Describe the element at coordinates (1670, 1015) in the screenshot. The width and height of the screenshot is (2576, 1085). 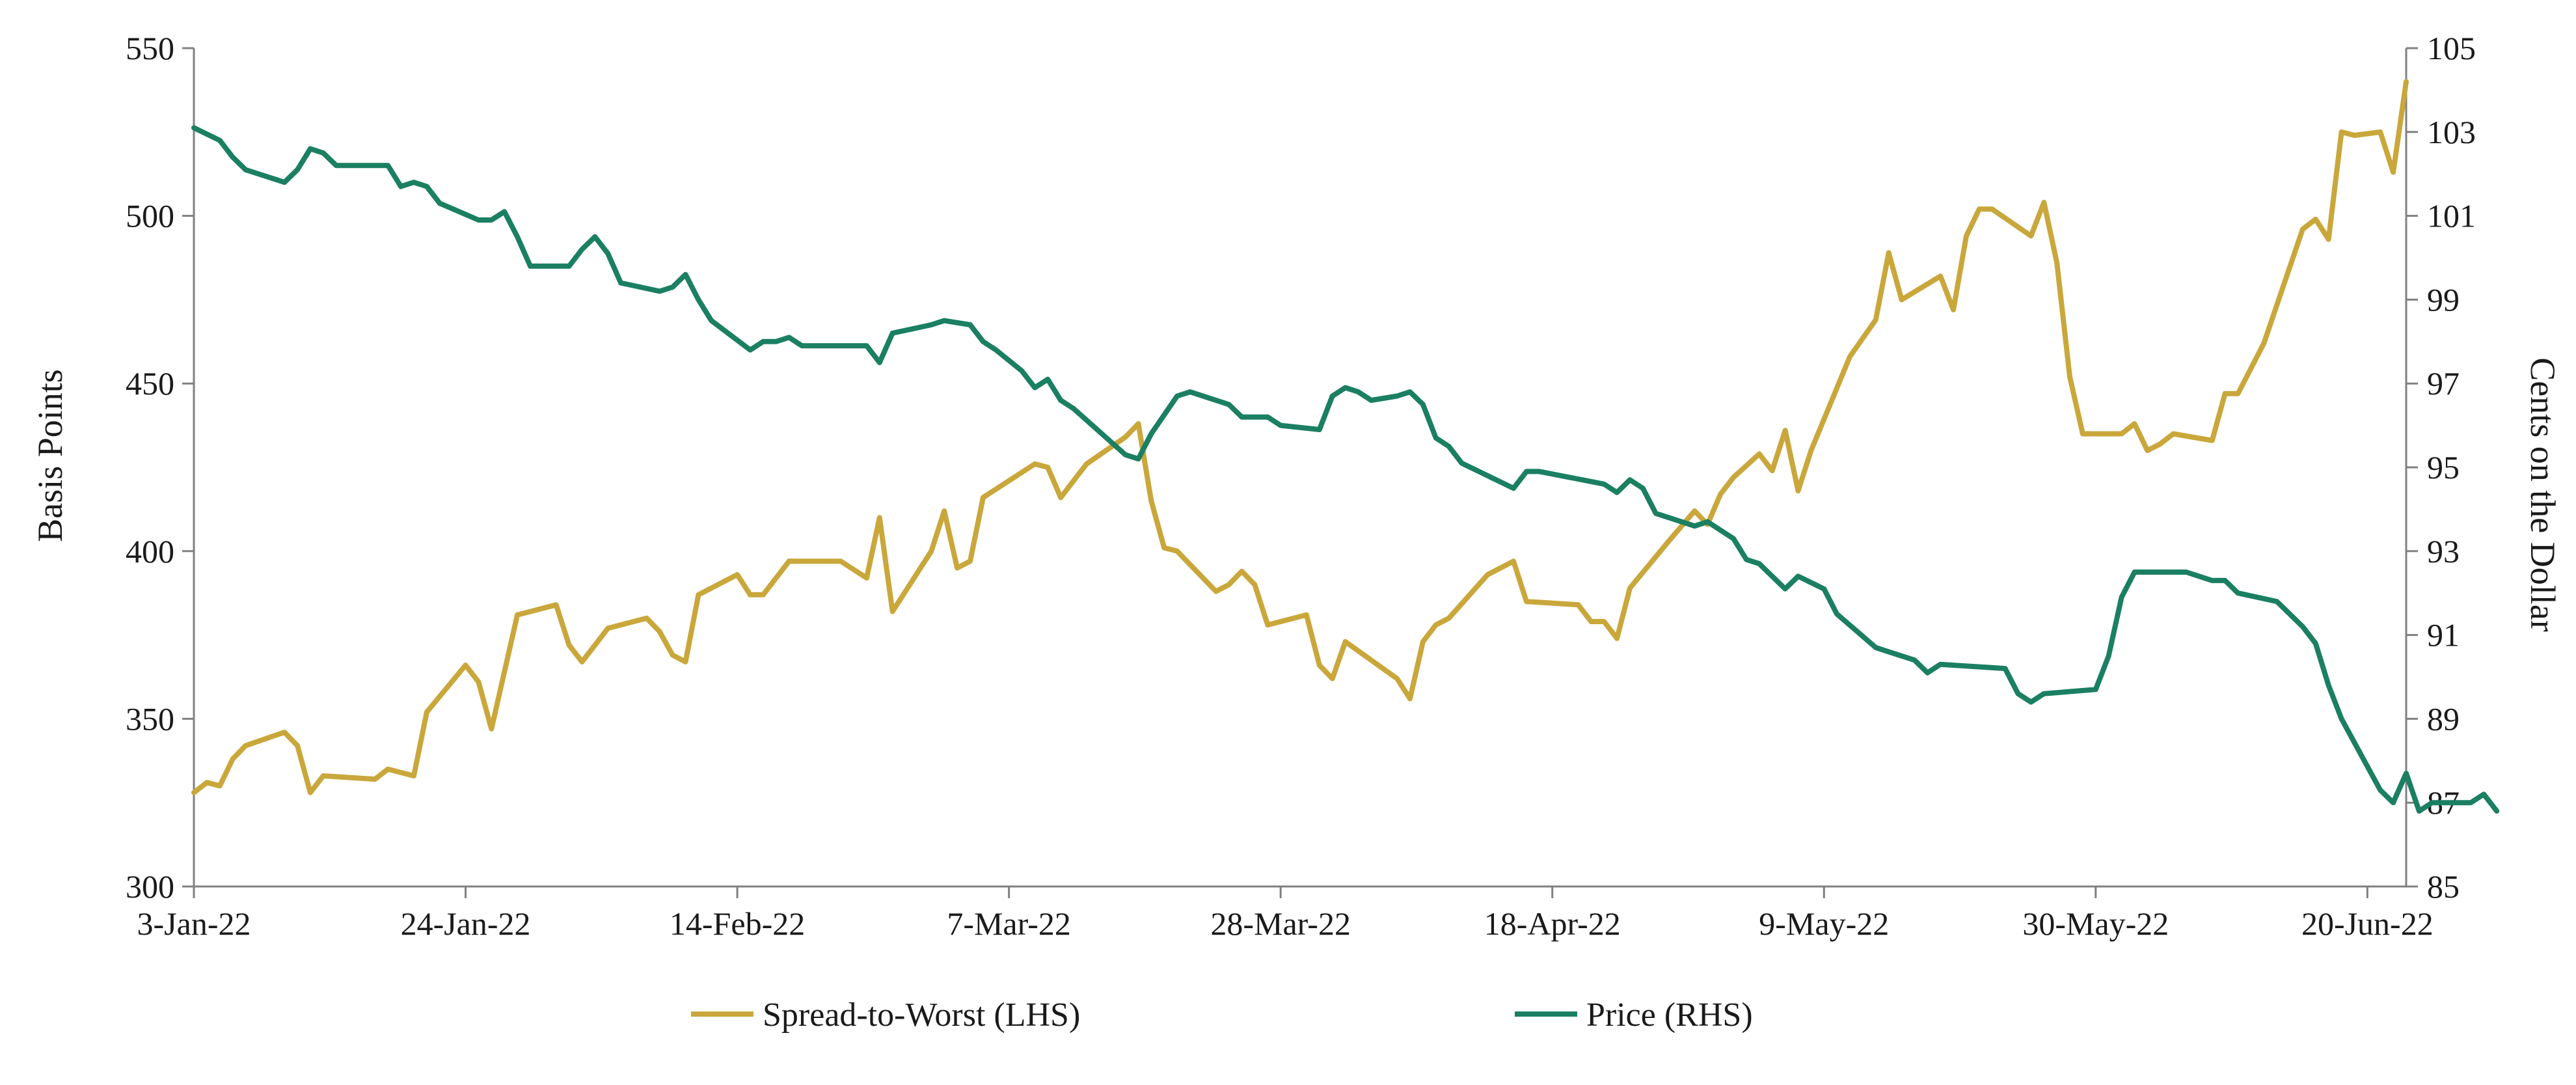
I see `legend-label-price: Price (RHS)` at that location.